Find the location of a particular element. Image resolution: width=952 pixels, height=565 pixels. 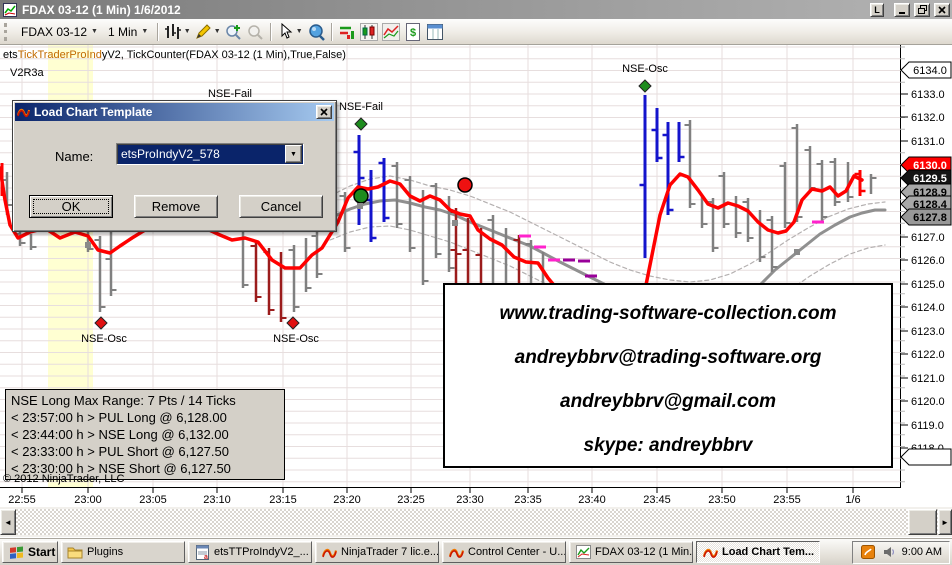

pencil-icon is located at coordinates (203, 31).